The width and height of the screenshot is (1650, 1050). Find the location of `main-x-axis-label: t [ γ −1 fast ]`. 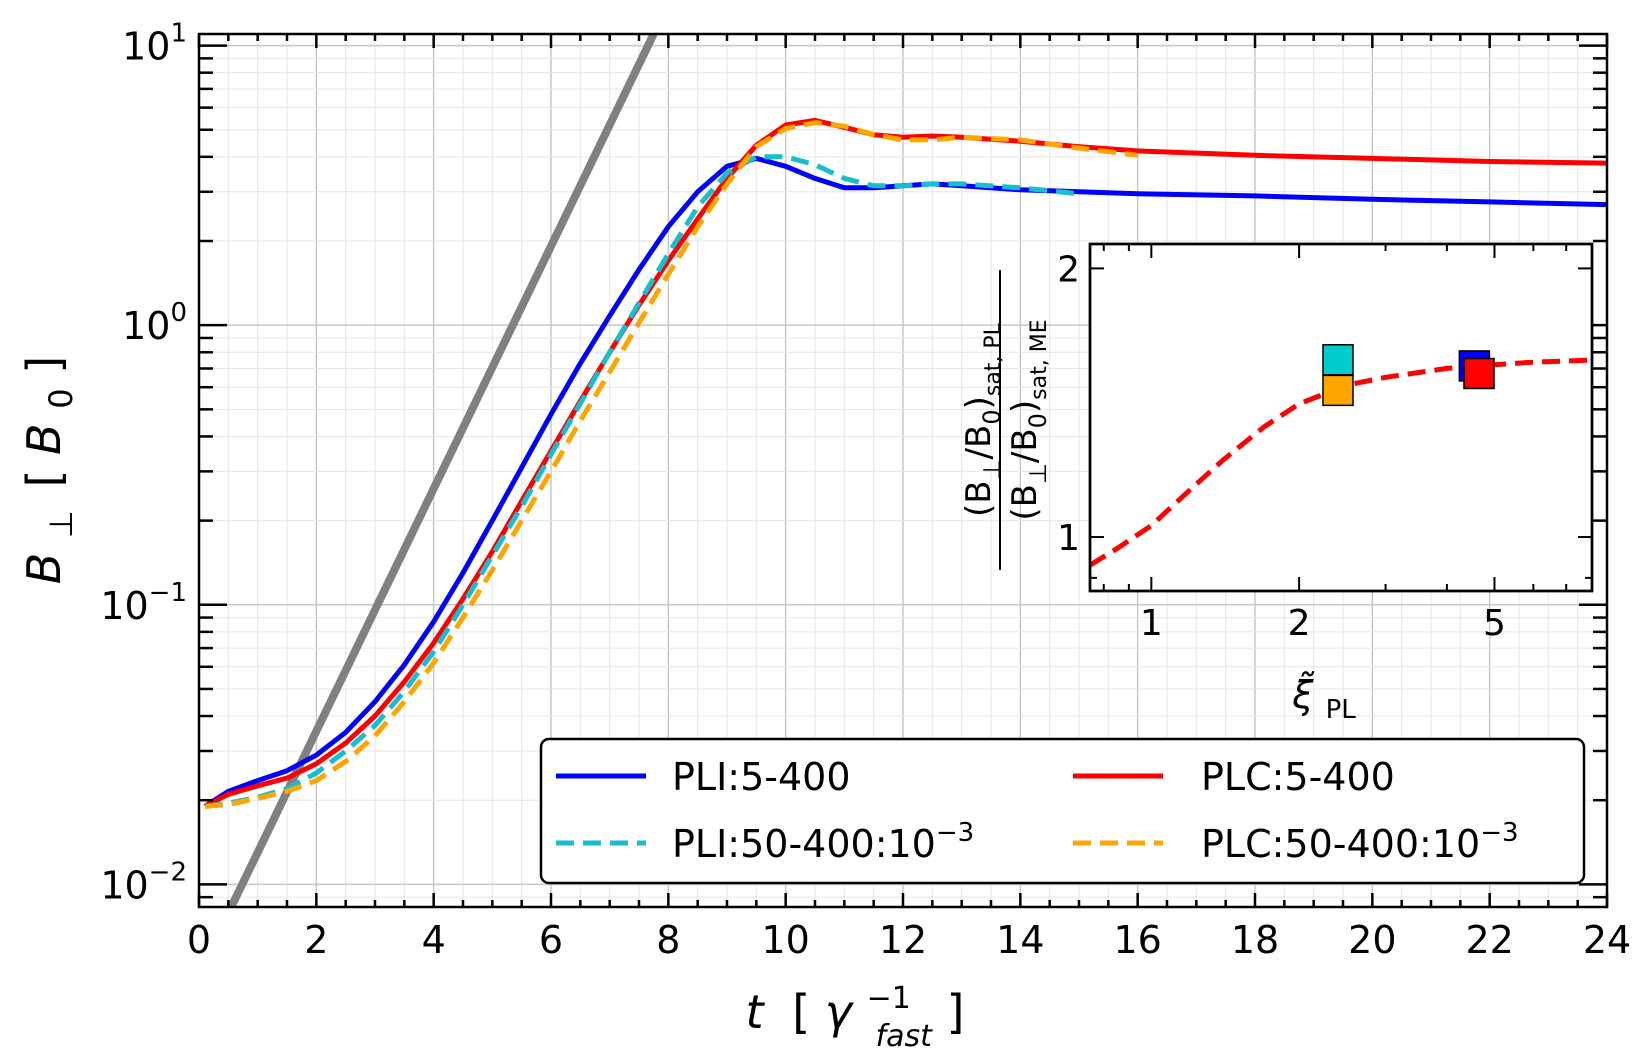

main-x-axis-label: t [ γ −1 fast ] is located at coordinates (855, 1007).